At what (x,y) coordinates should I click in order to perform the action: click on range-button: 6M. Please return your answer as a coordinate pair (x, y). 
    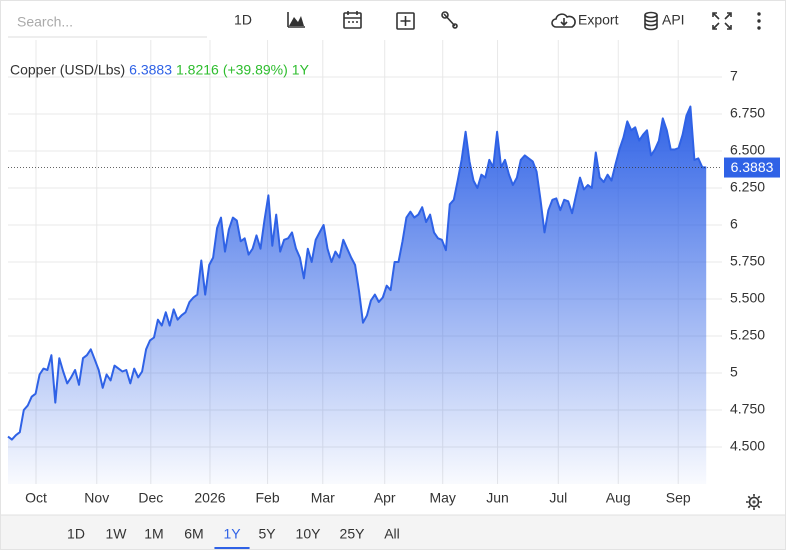
    Looking at the image, I should click on (193, 534).